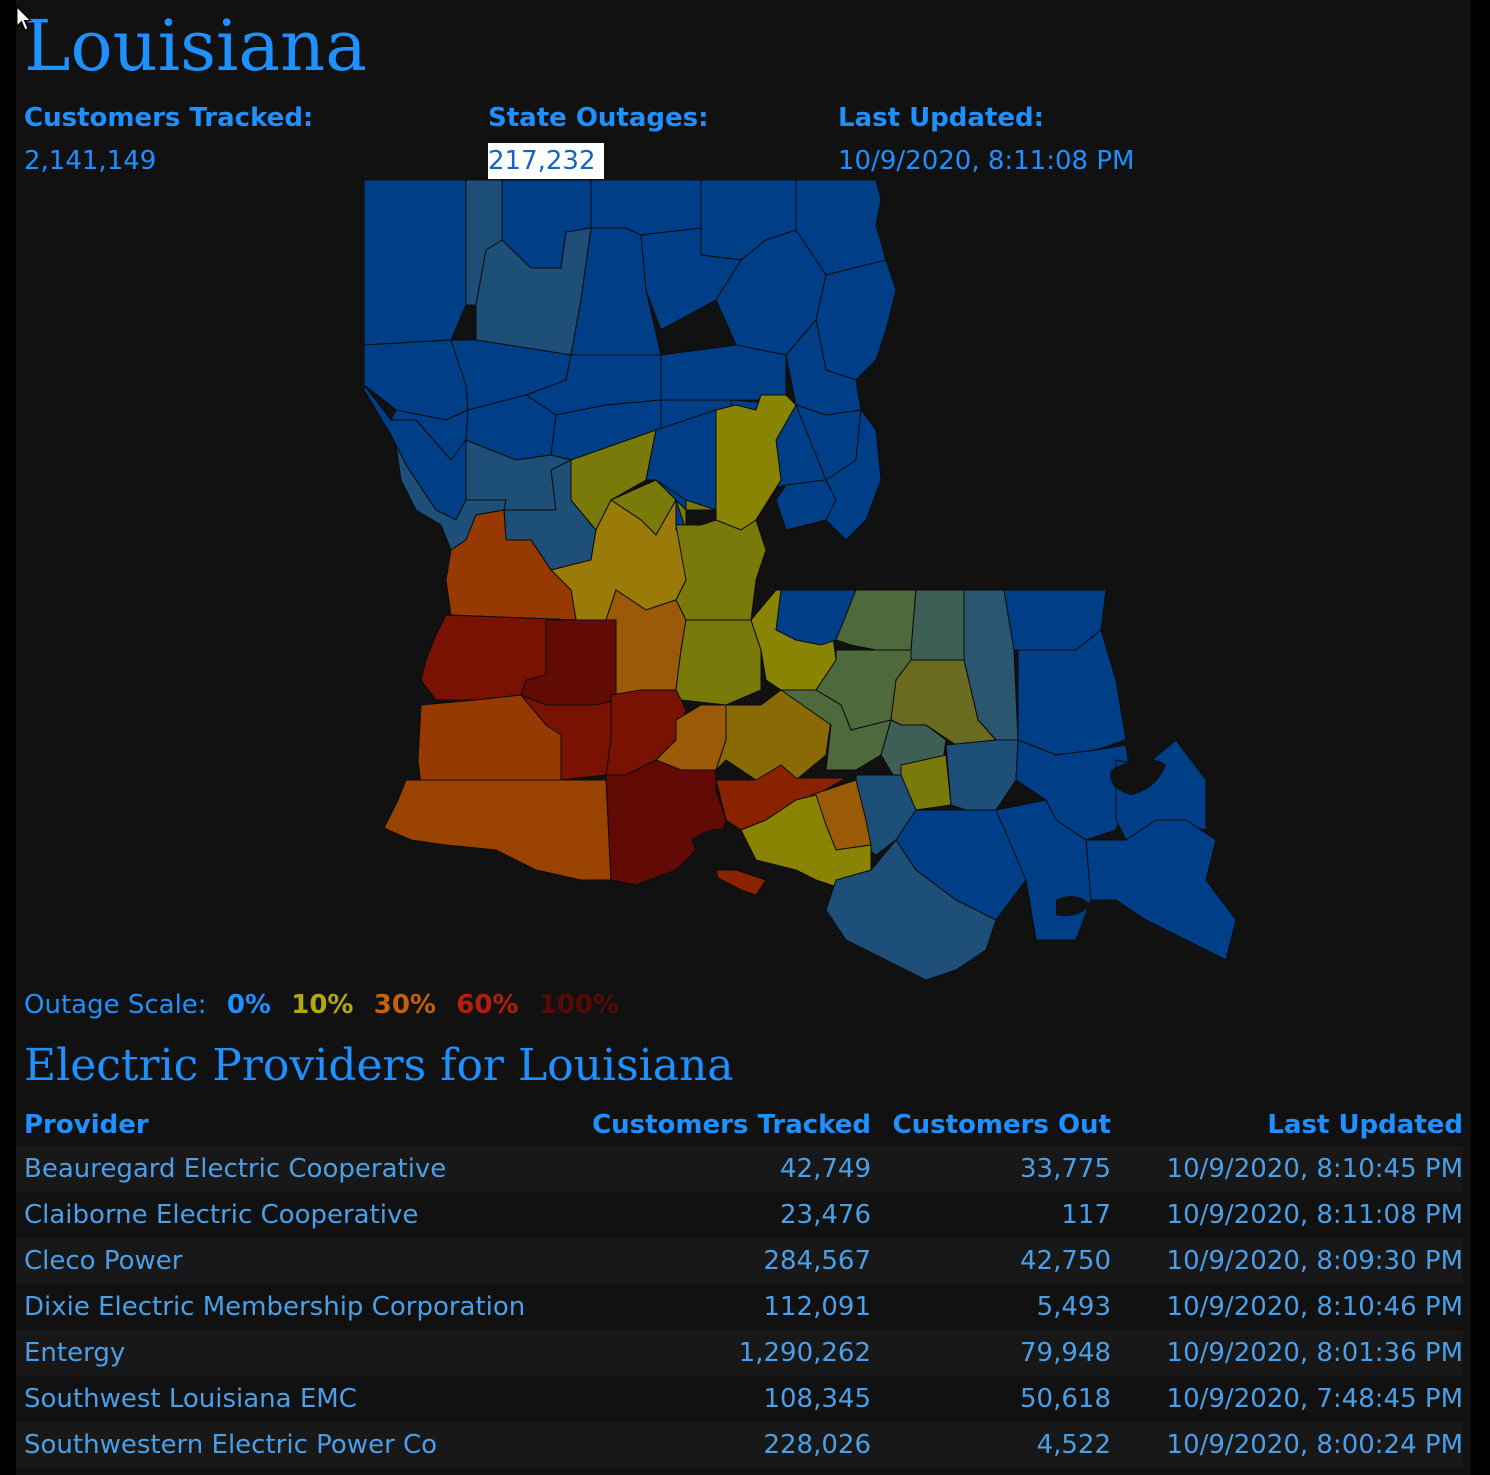 The width and height of the screenshot is (1490, 1475). What do you see at coordinates (195, 46) in the screenshot?
I see `page-title: Louisiana` at bounding box center [195, 46].